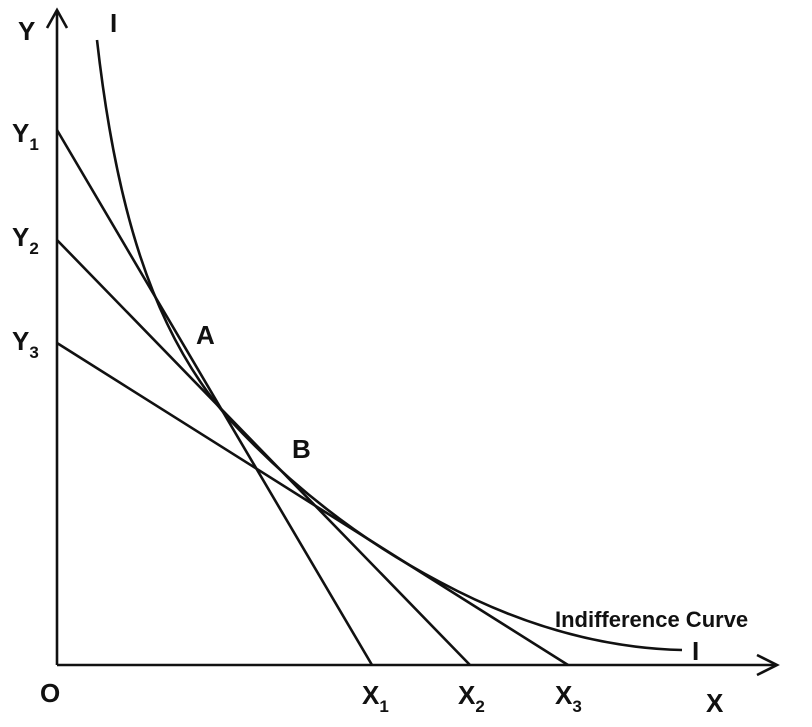 This screenshot has height=727, width=812. I want to click on x-intercept-label: X1, so click(375, 698).